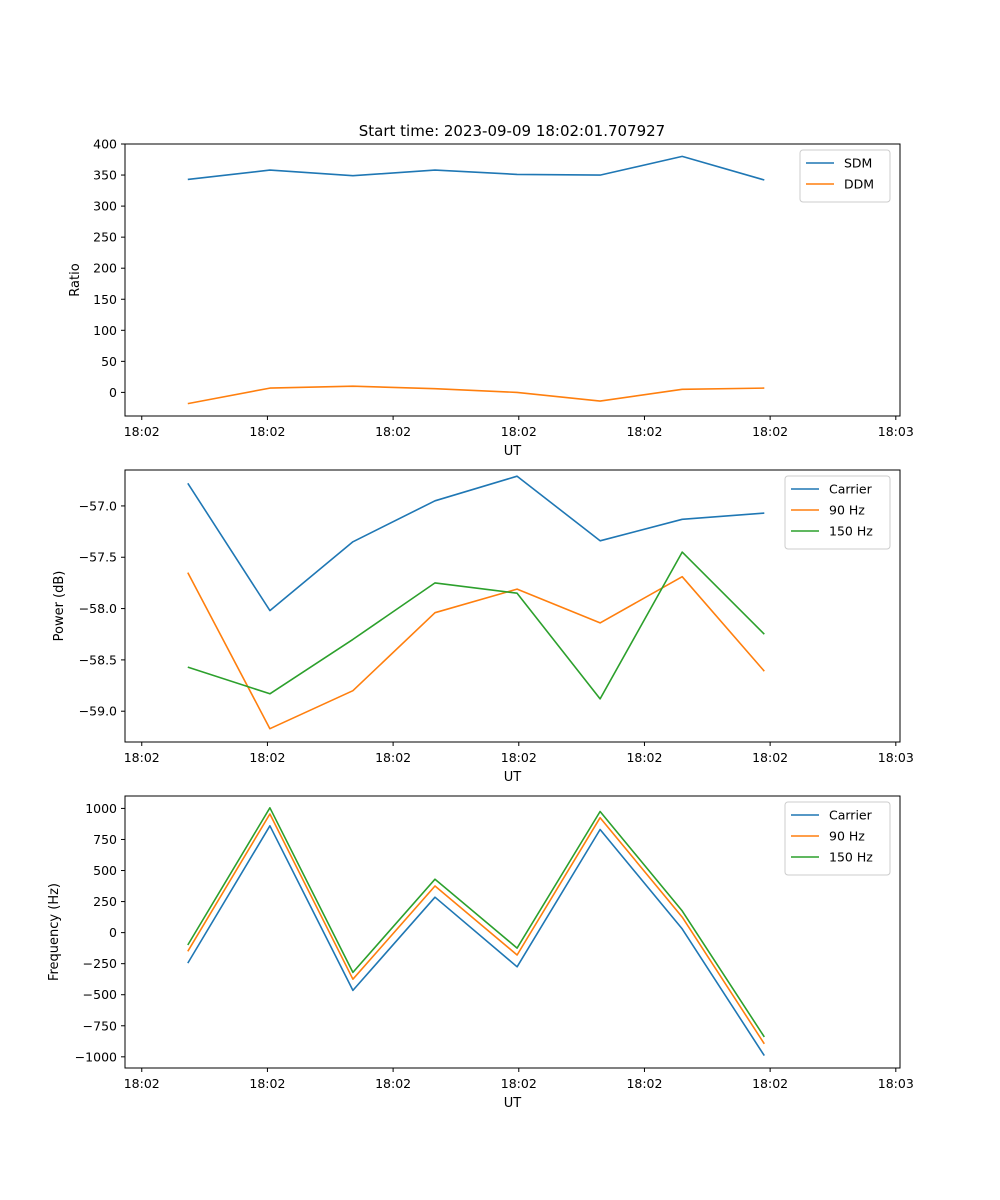 This screenshot has width=1000, height=1200. Describe the element at coordinates (100, 1025) in the screenshot. I see `y-tick-label: −750` at that location.